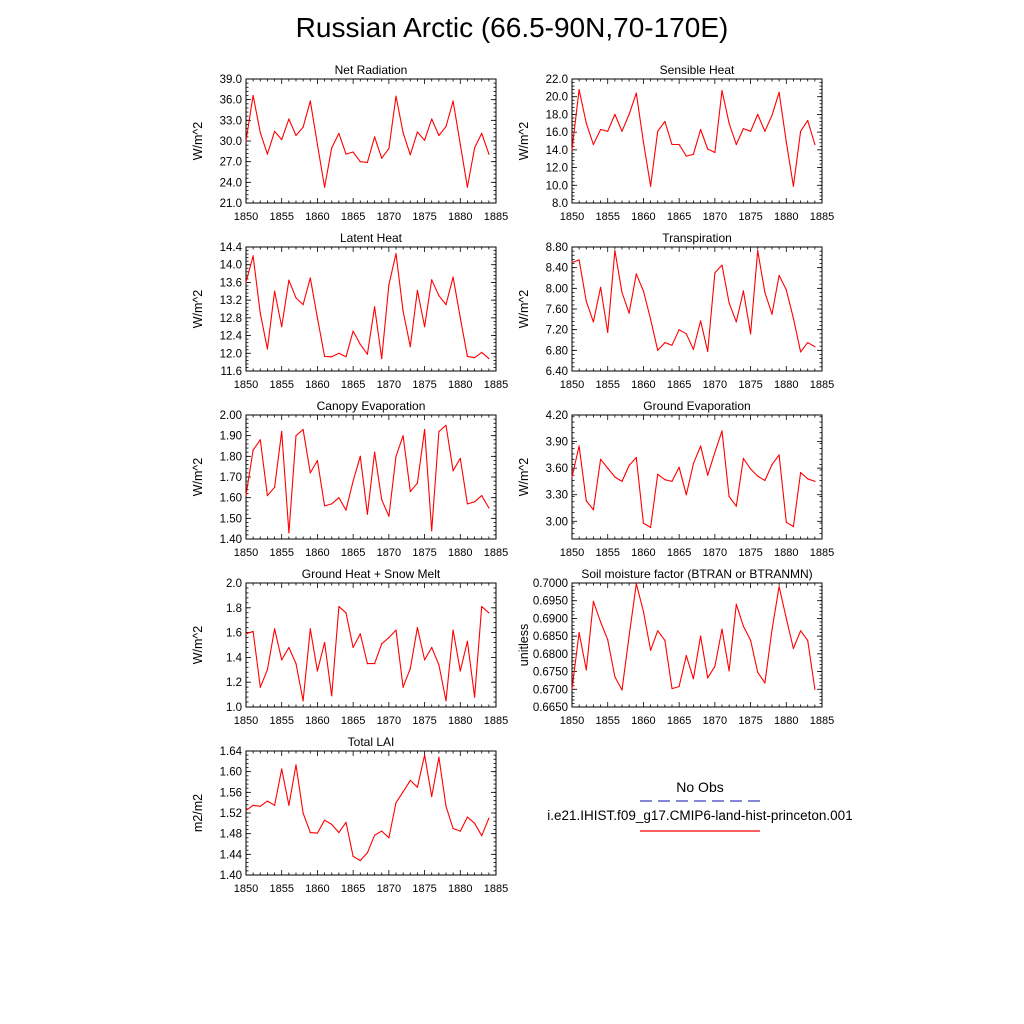  What do you see at coordinates (550, 584) in the screenshot?
I see `y-tick-label: 0.7000` at bounding box center [550, 584].